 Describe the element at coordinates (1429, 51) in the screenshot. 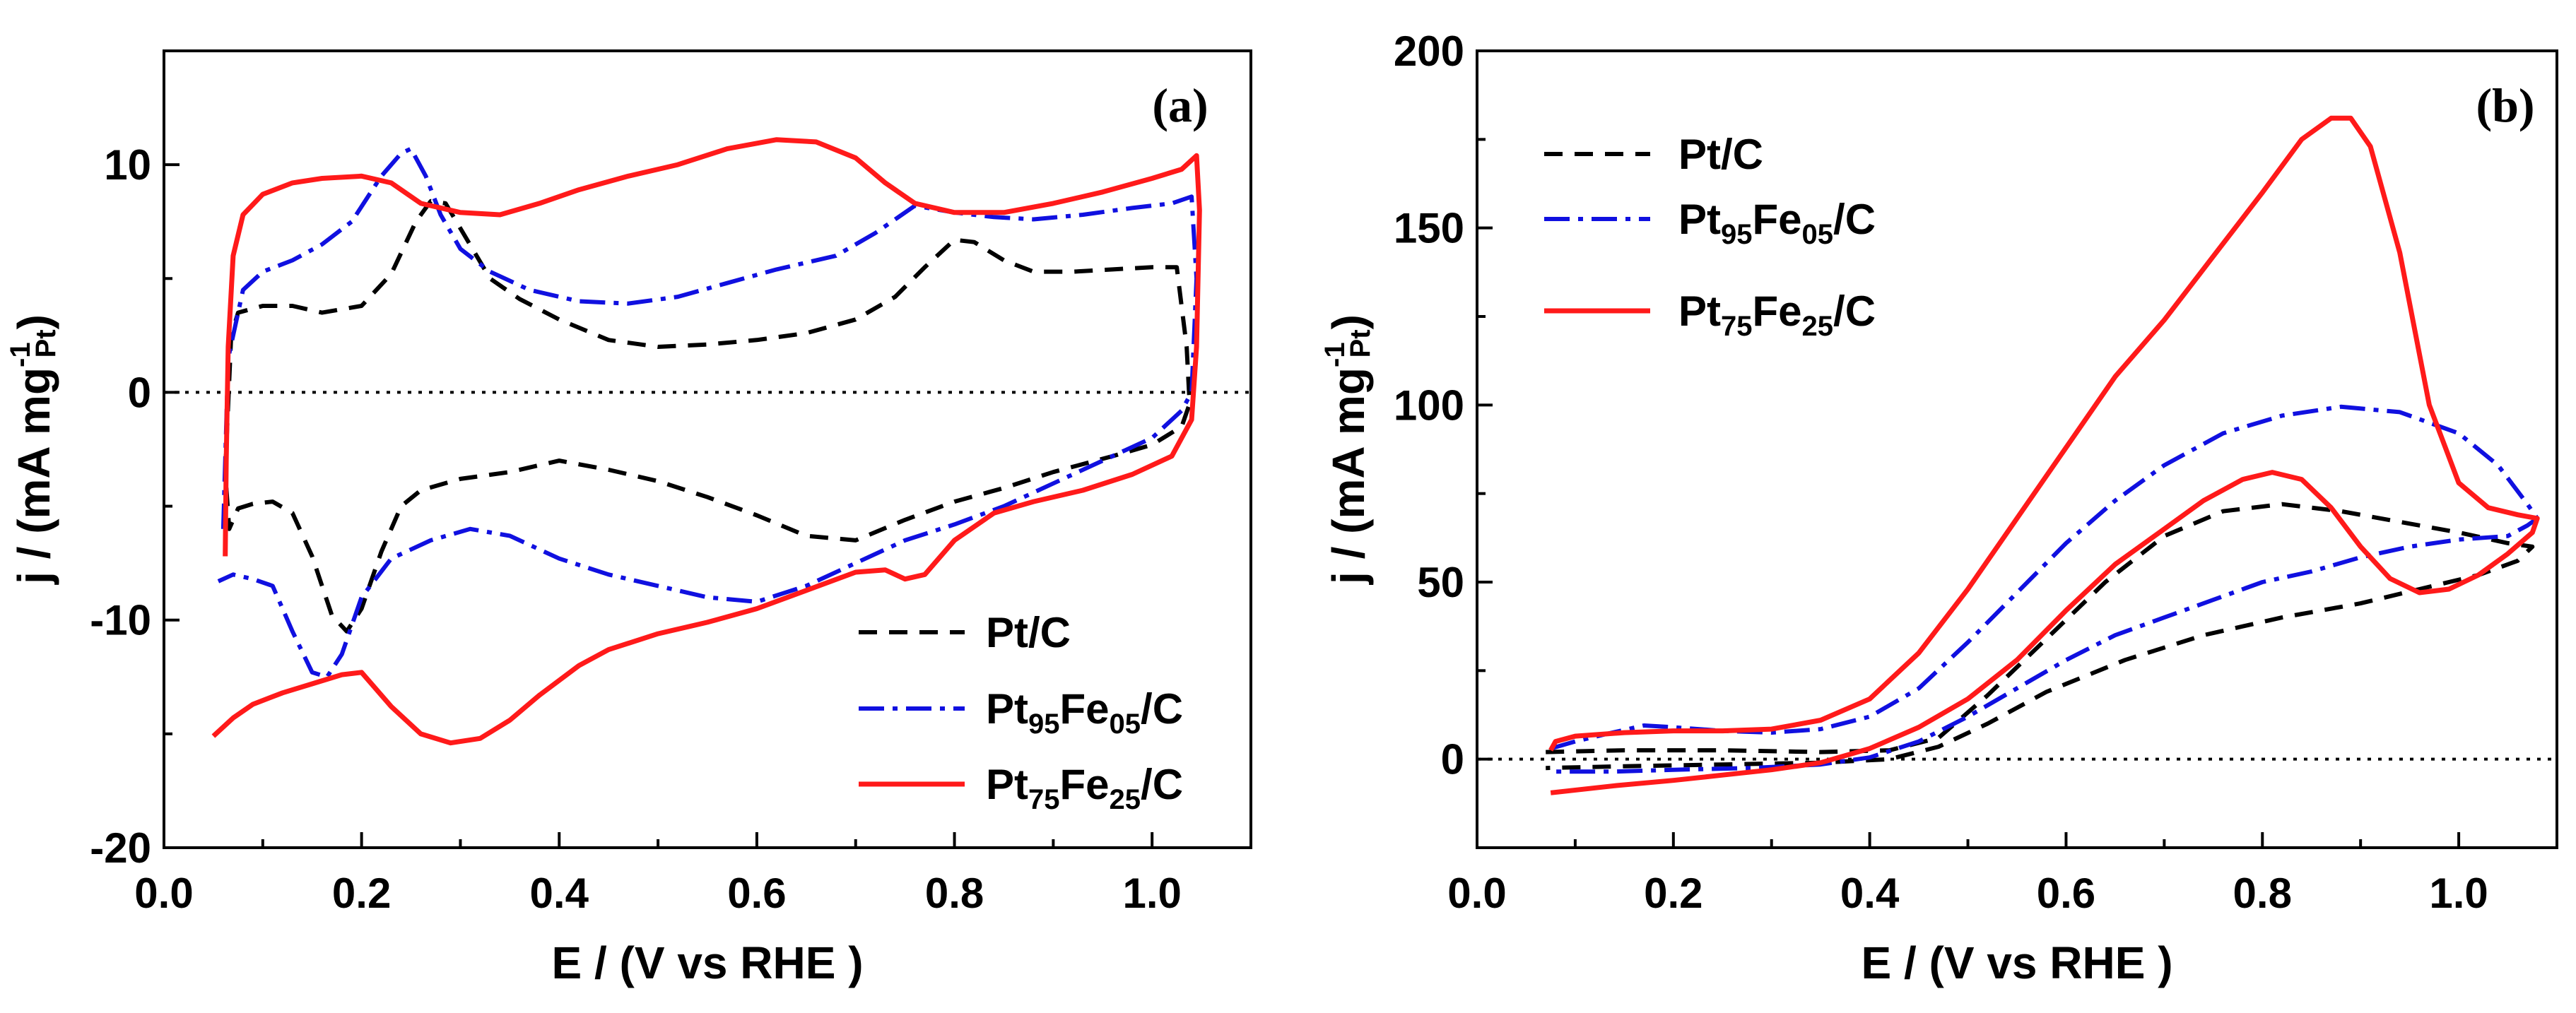

I see `y-tick-label: 200` at that location.